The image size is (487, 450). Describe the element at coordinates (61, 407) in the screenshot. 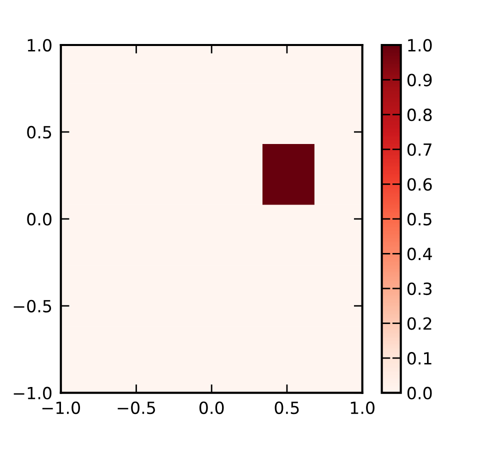

I see `x-tick-label: −1.0` at that location.